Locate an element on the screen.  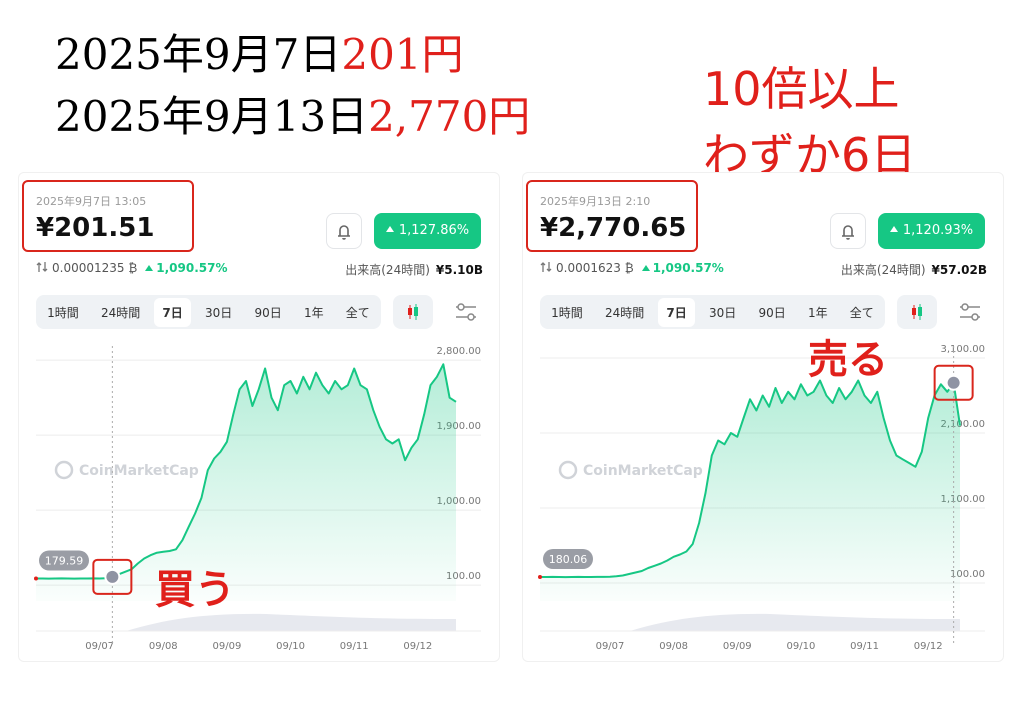
price-line is located at coordinates (750, 479).